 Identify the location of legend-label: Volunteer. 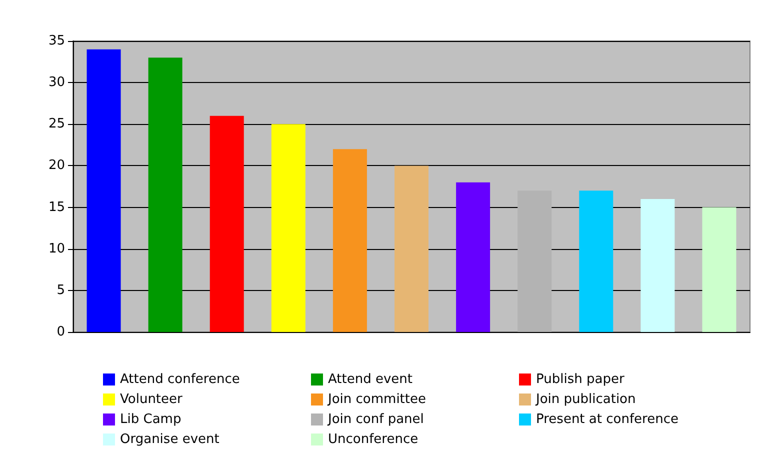
(152, 399).